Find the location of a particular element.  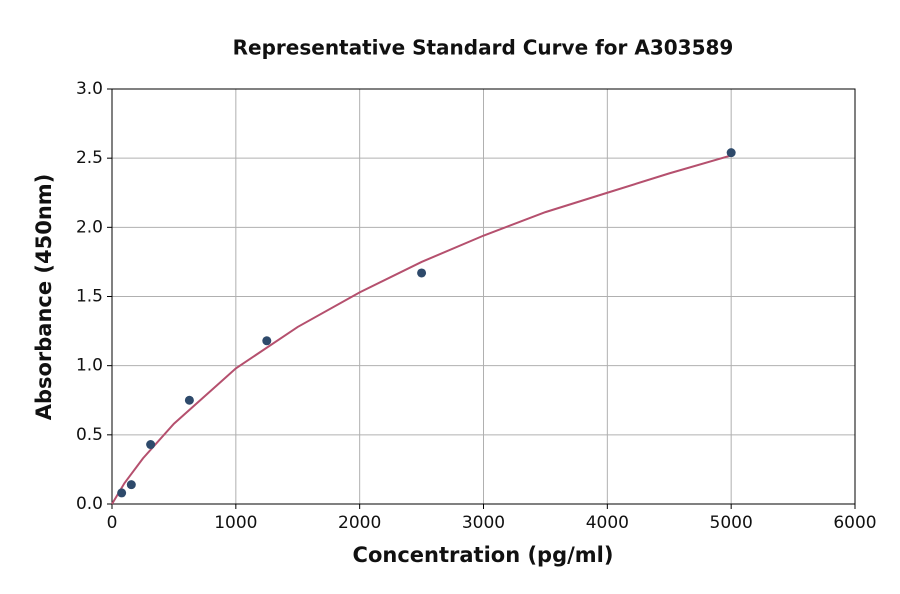

y-axis-title: Absorbance (450nm) is located at coordinates (44, 297).